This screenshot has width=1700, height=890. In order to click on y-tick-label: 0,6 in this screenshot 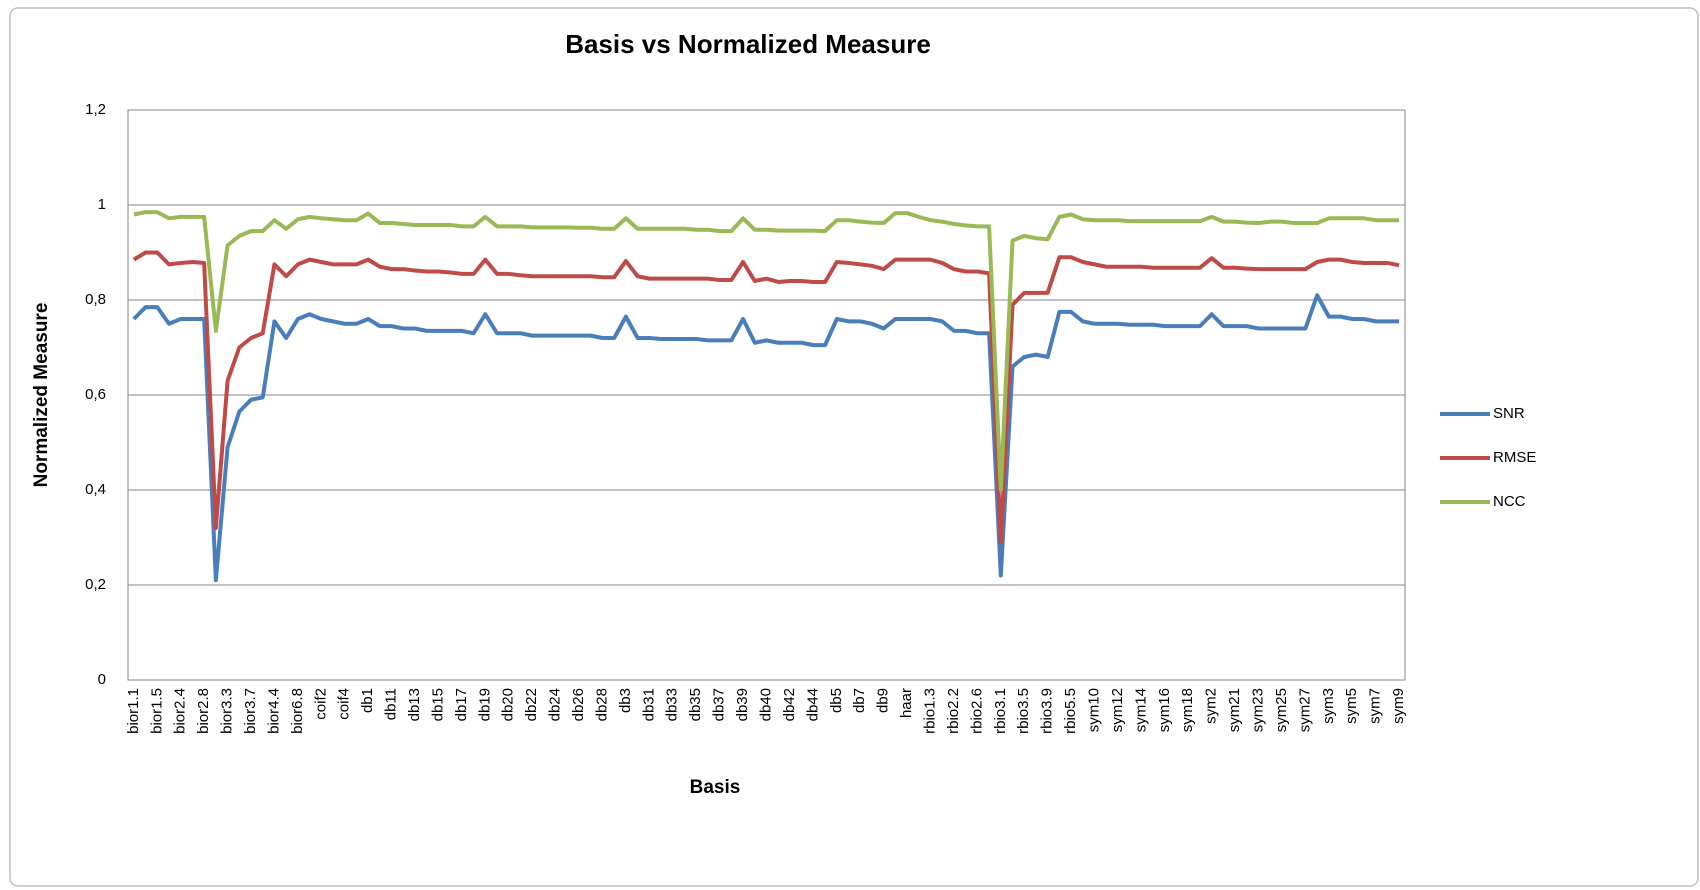, I will do `click(95, 394)`.